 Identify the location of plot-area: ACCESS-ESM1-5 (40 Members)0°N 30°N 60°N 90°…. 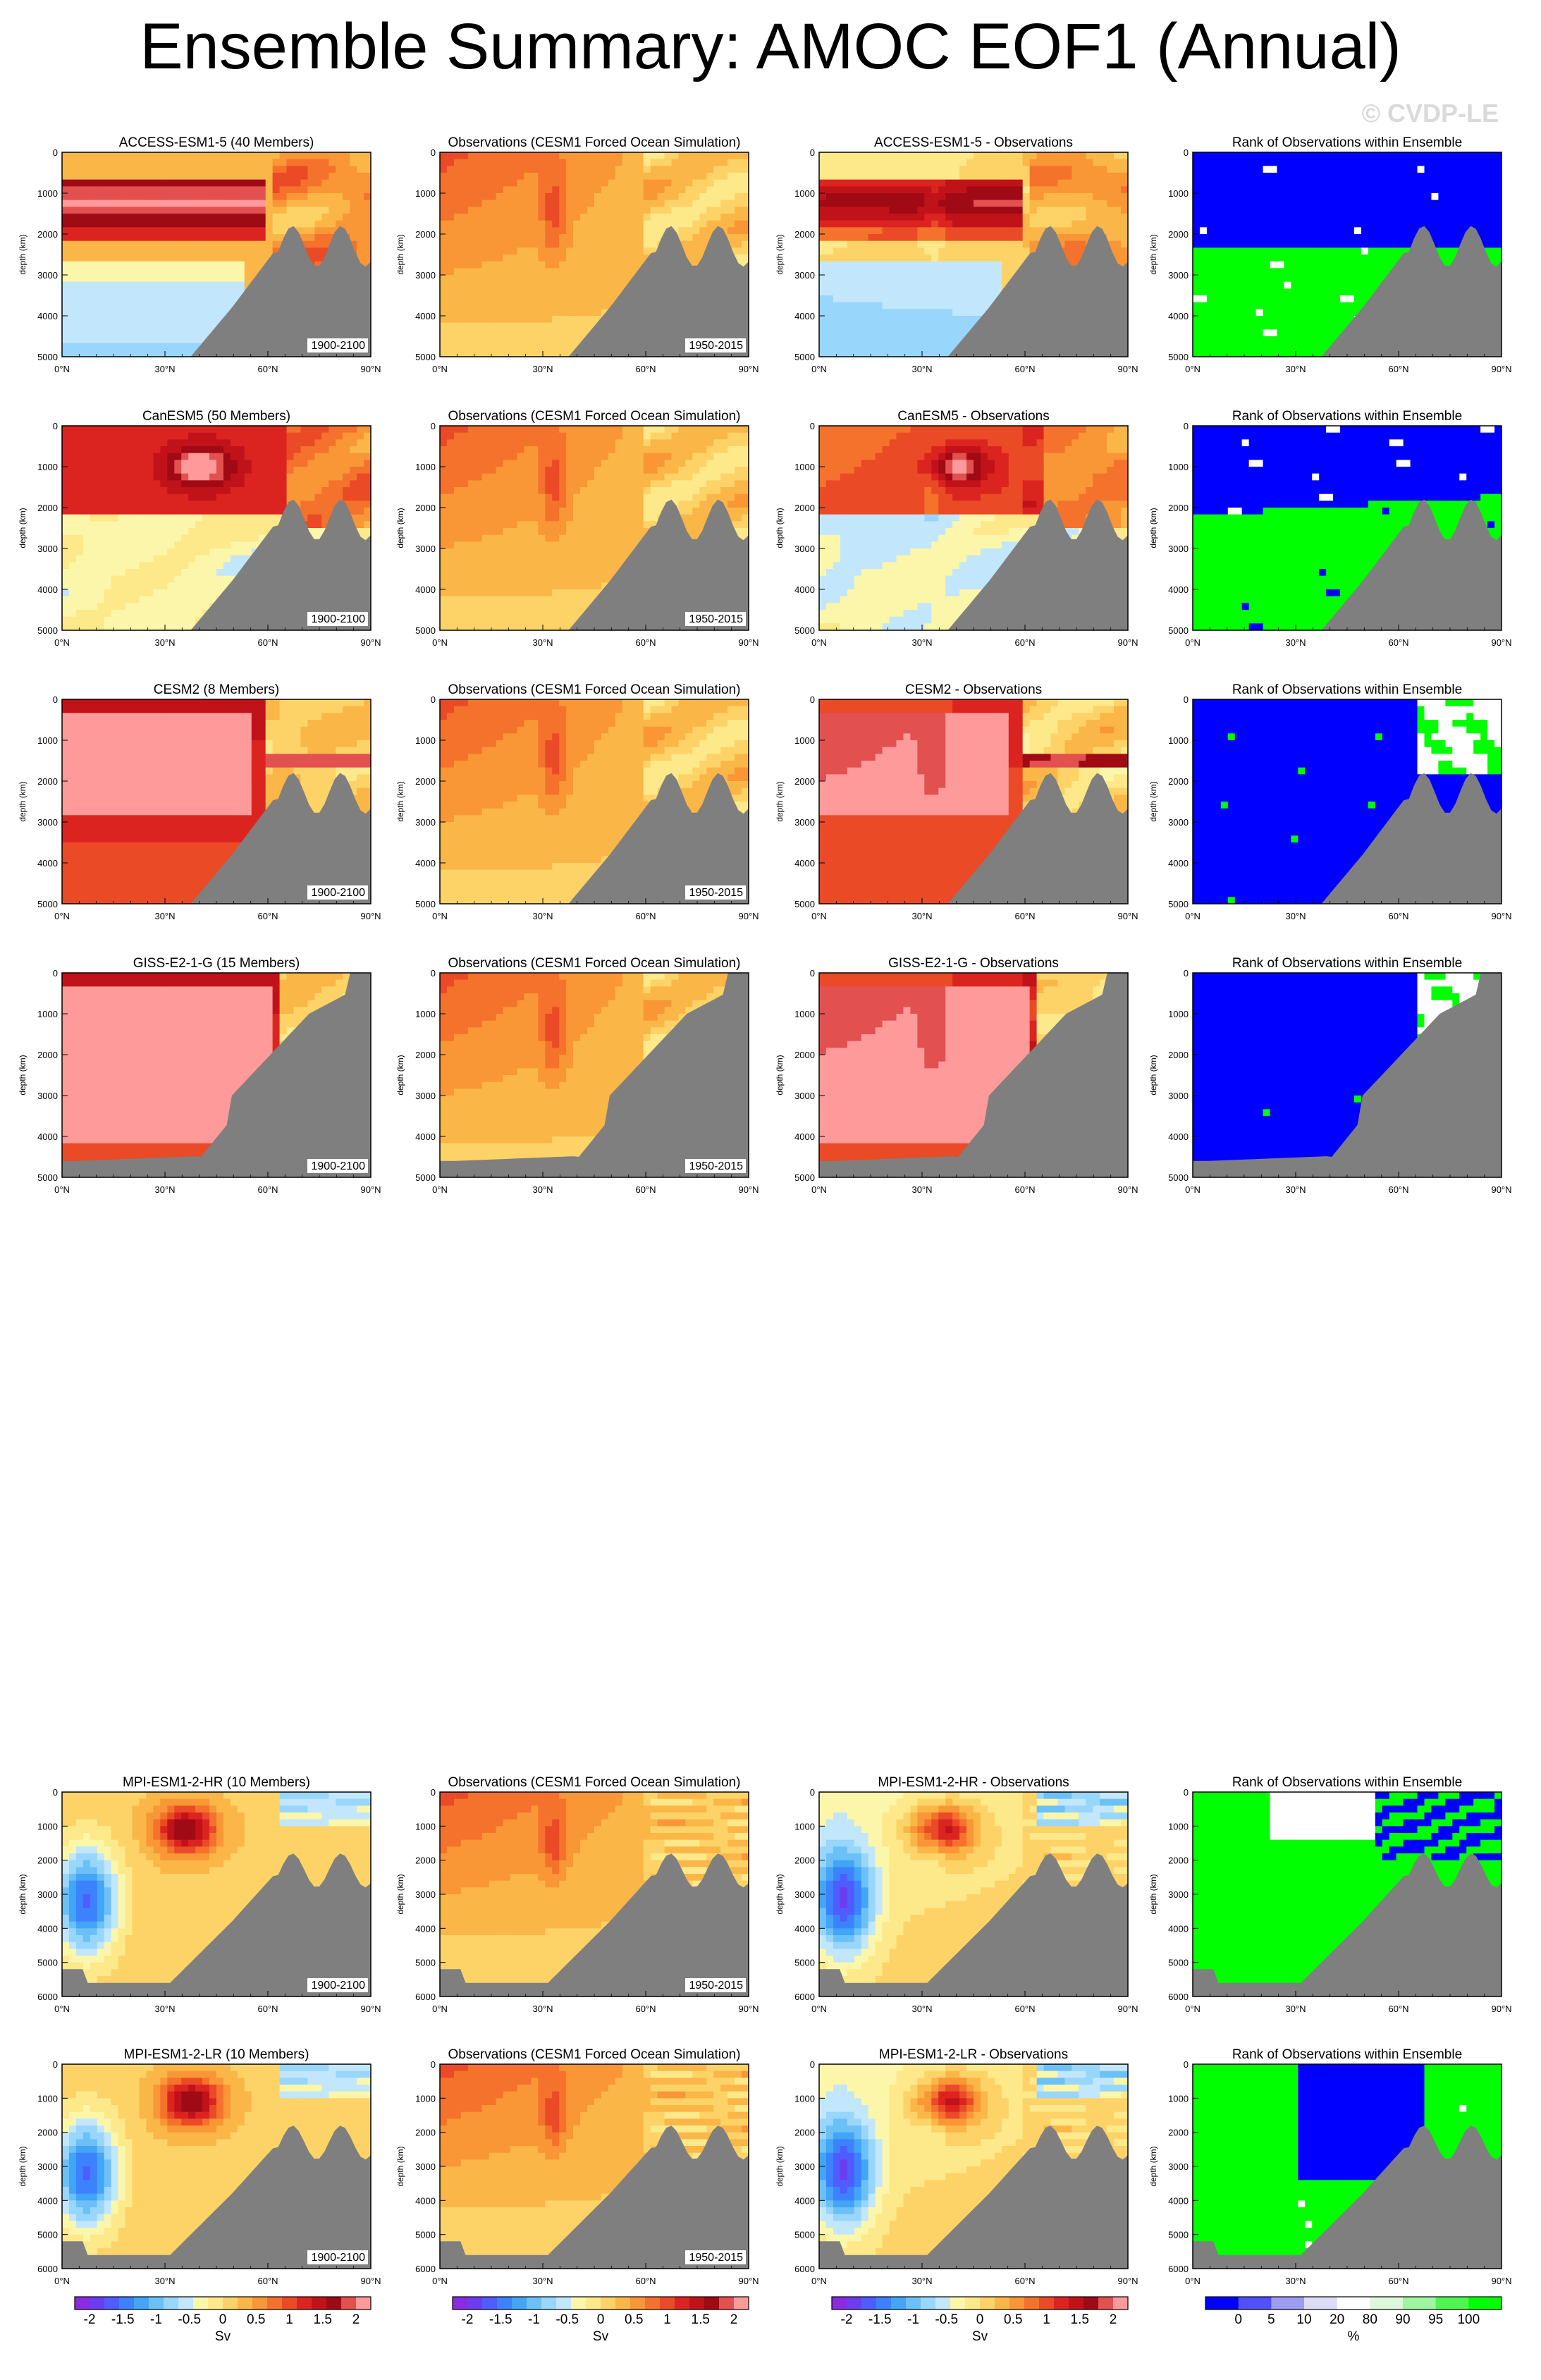
(199, 255).